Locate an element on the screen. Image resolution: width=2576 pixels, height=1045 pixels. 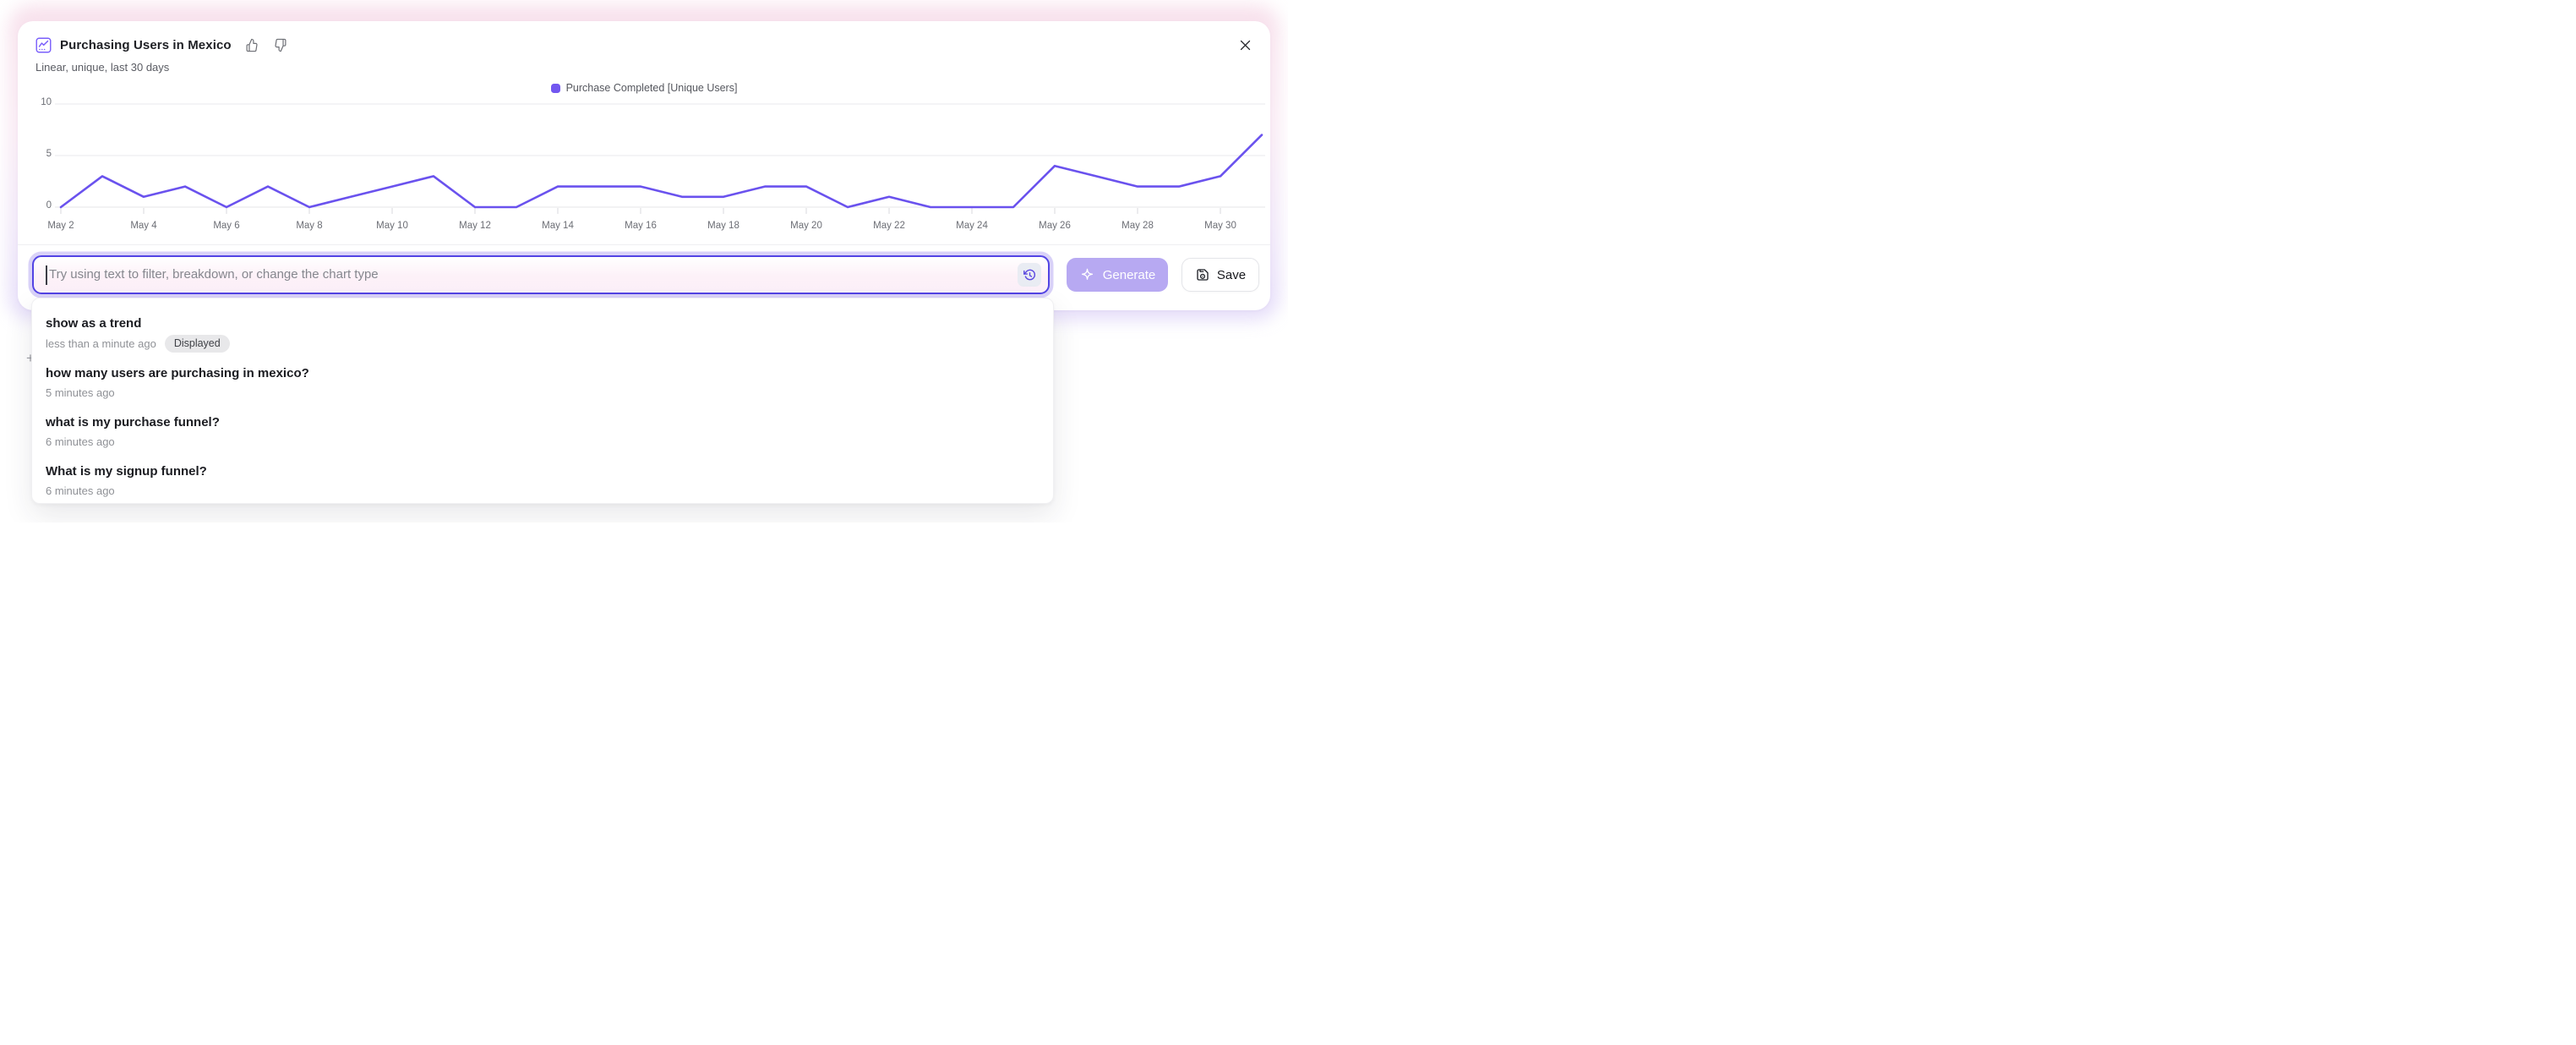
history-item: What is my signup funnel? 6 minutes ago is located at coordinates (542, 482).